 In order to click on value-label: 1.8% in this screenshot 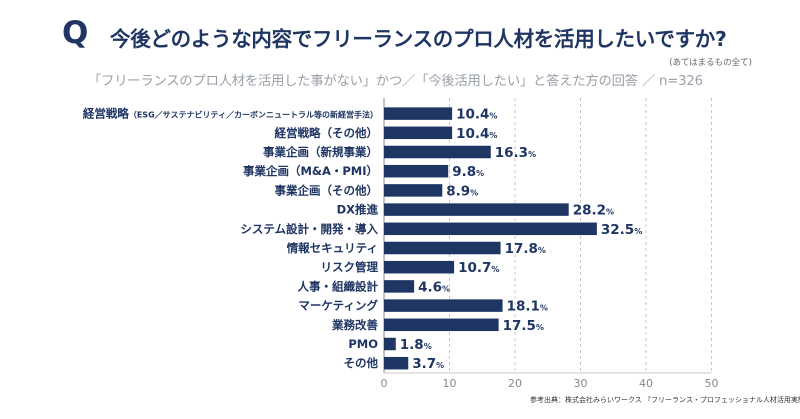, I will do `click(416, 345)`.